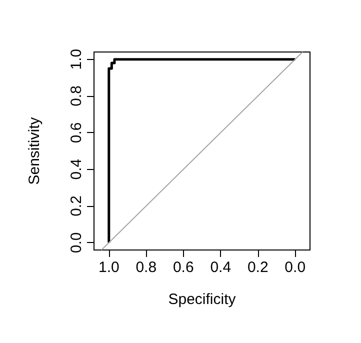 Image resolution: width=361 pixels, height=343 pixels. Describe the element at coordinates (76, 96) in the screenshot. I see `y-tick-label: 0.8` at that location.